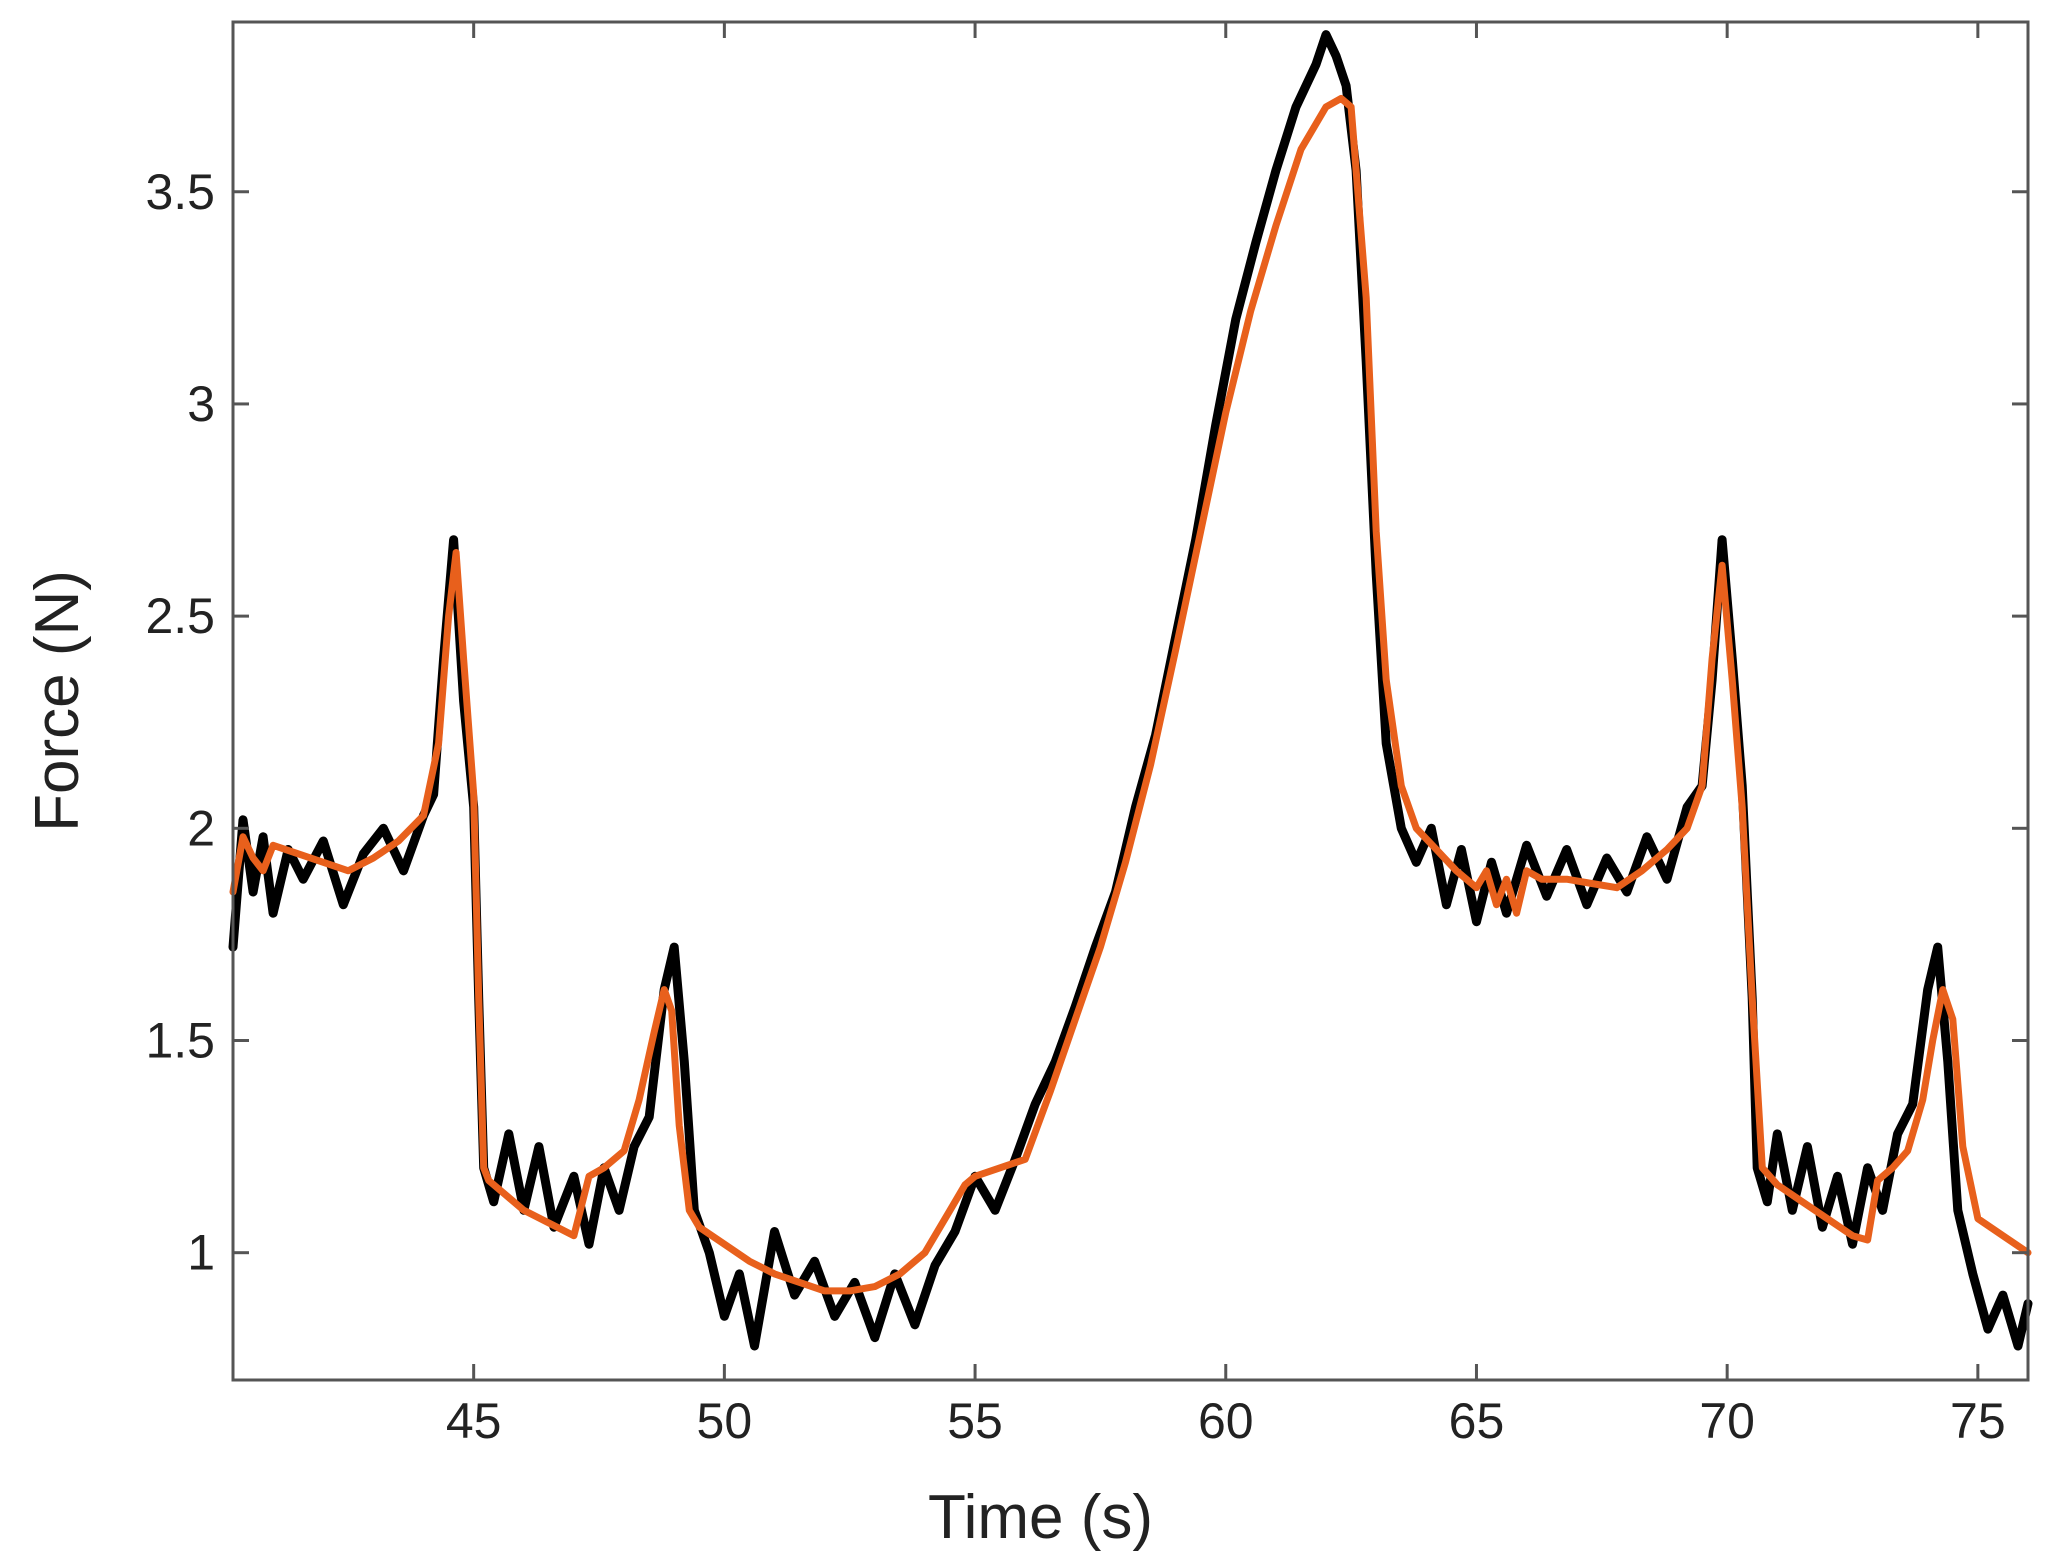  What do you see at coordinates (201, 828) in the screenshot?
I see `y-tick-label: 2` at bounding box center [201, 828].